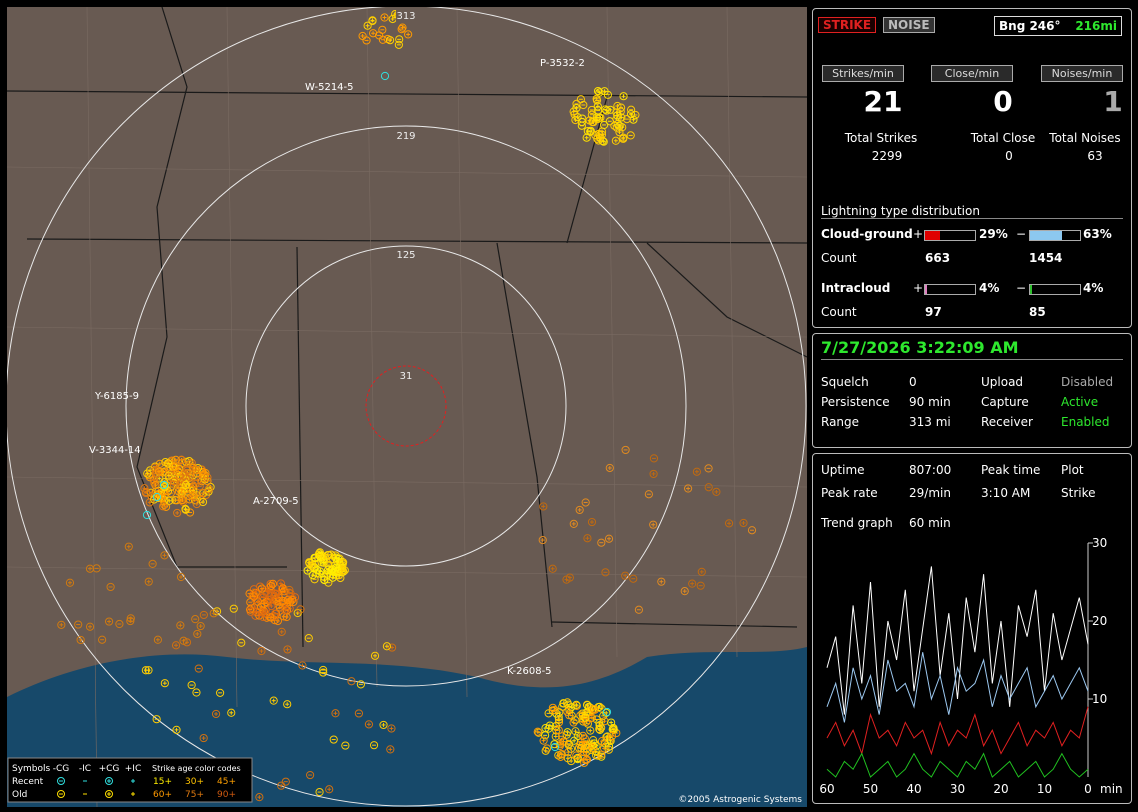  Describe the element at coordinates (1021, 288) in the screenshot. I see `sign: −` at that location.